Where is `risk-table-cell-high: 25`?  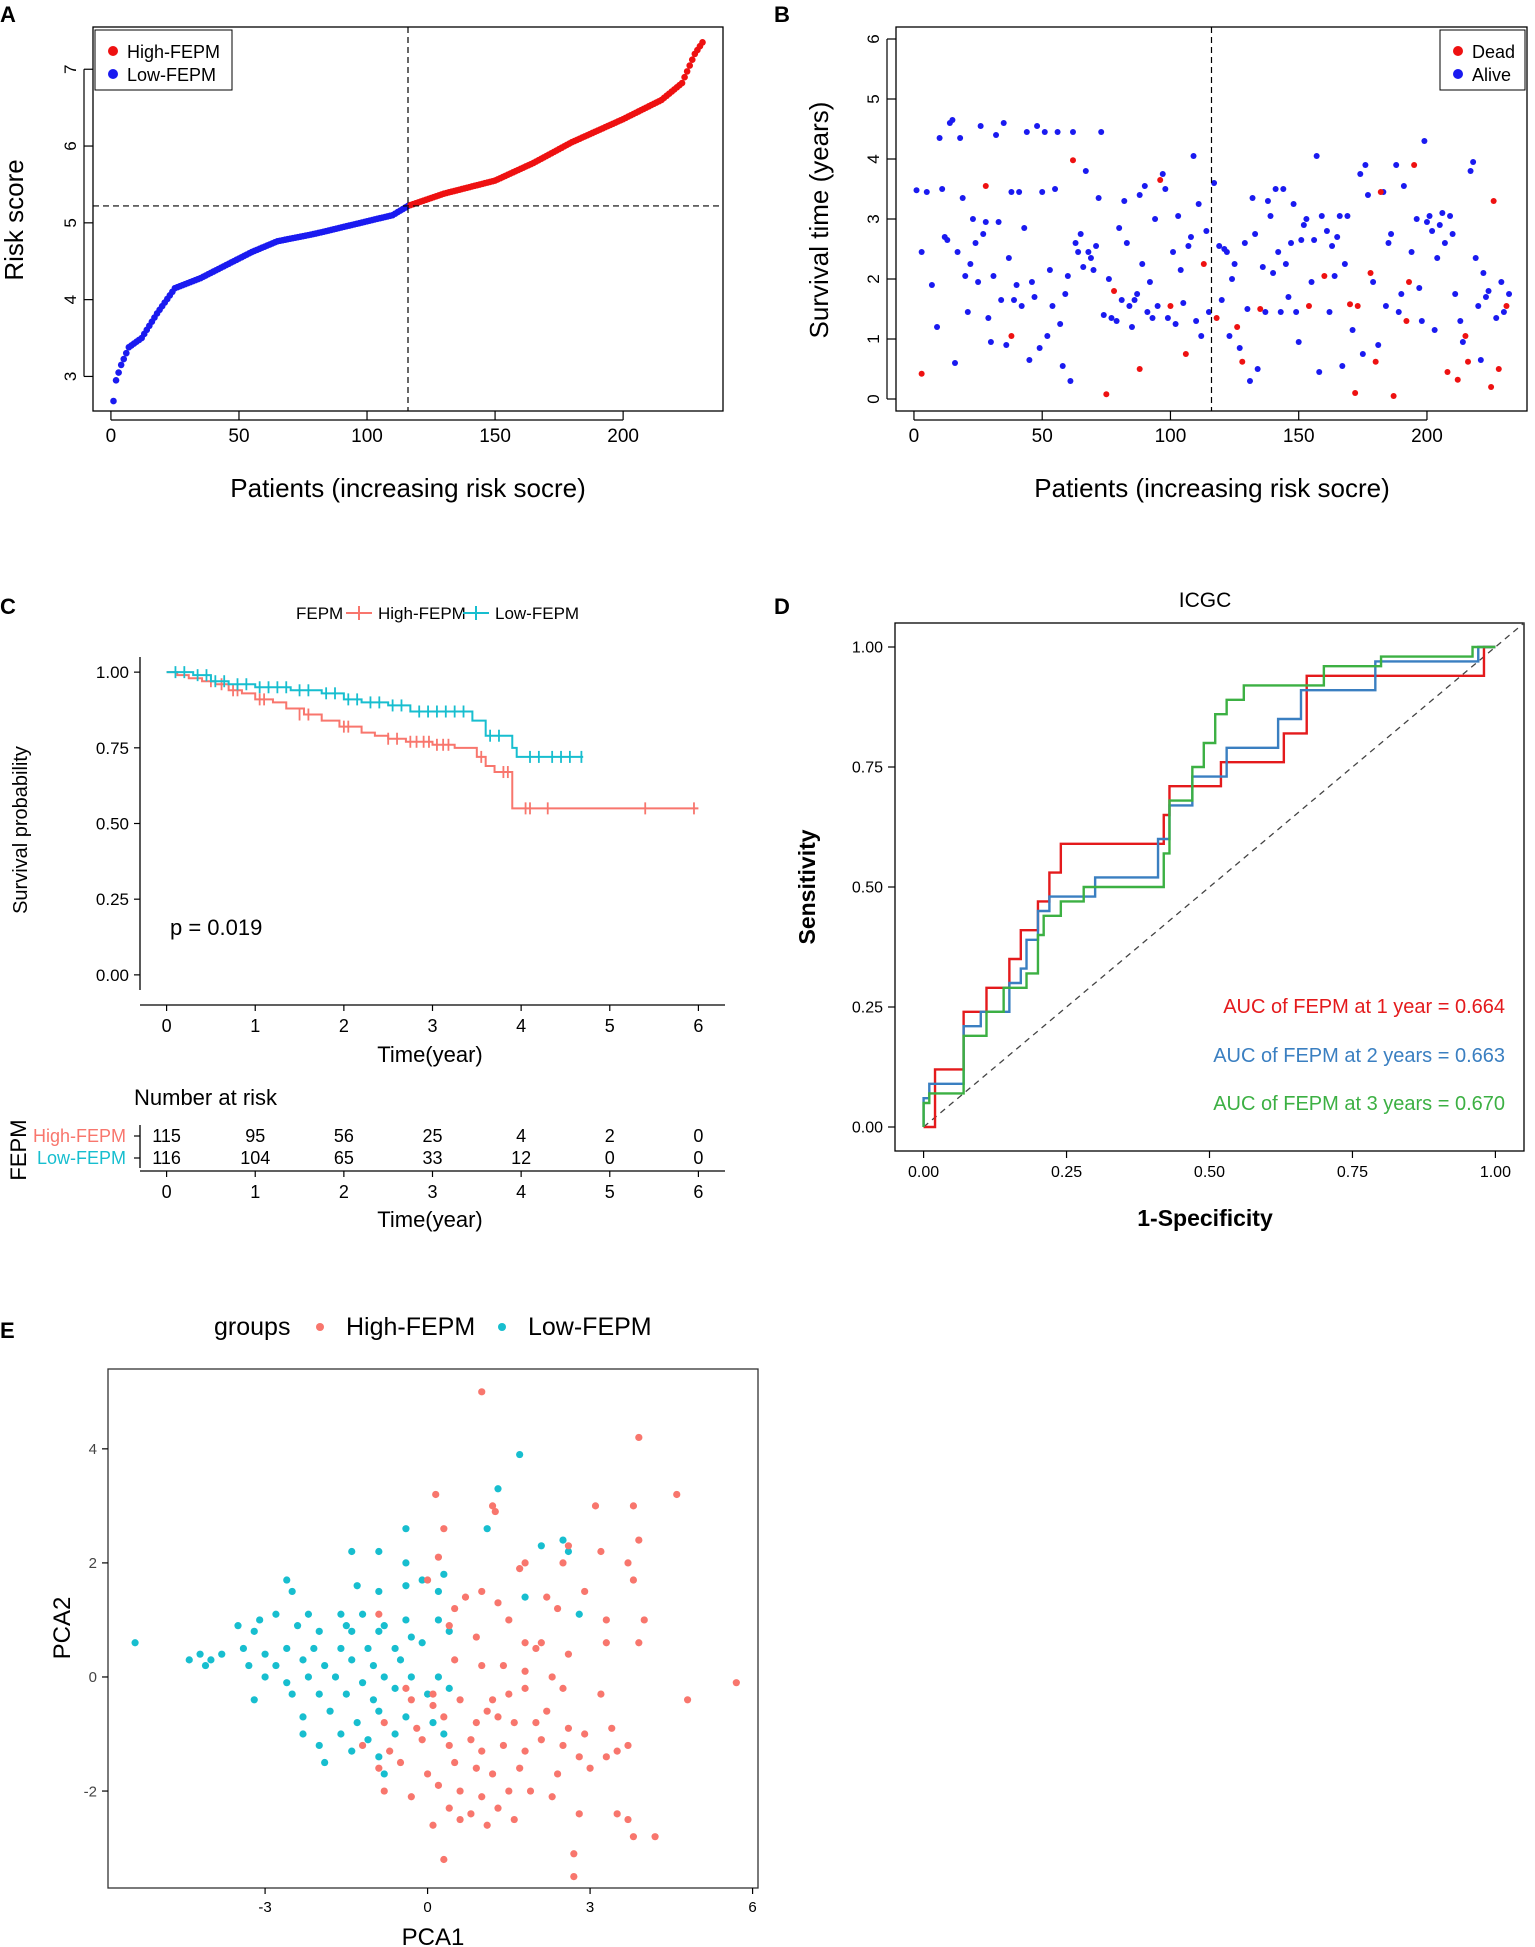 risk-table-cell-high: 25 is located at coordinates (432, 1136).